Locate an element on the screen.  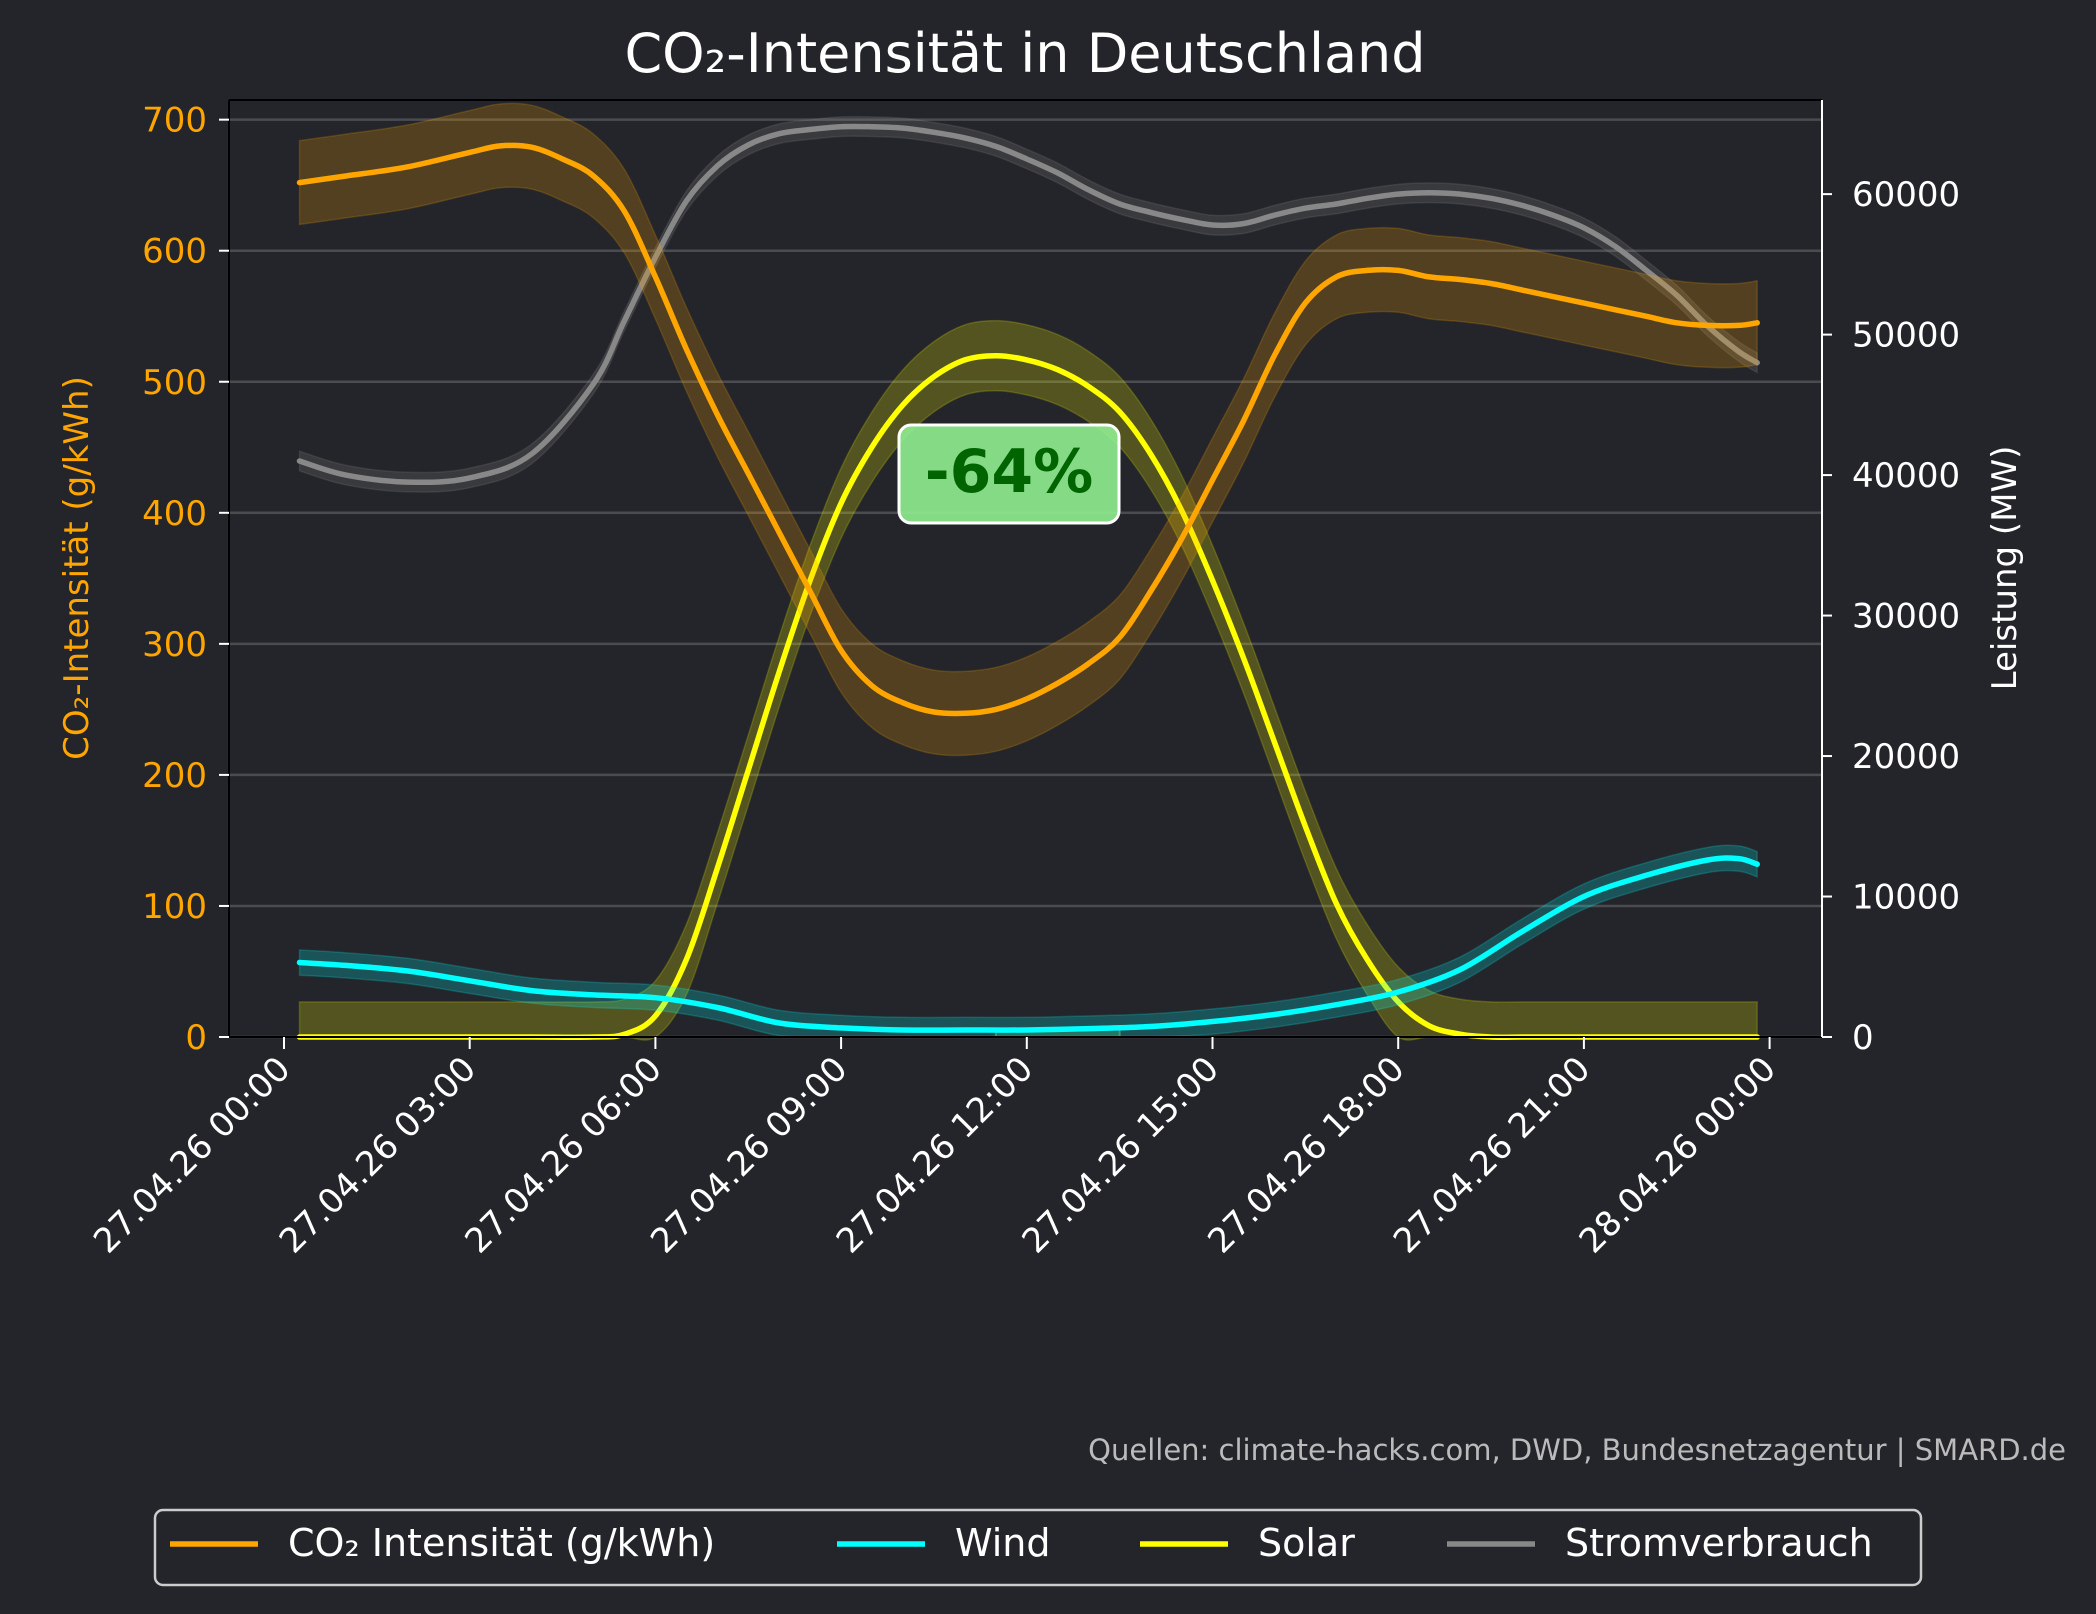
right-tick-label: 10000 is located at coordinates (1906, 898).